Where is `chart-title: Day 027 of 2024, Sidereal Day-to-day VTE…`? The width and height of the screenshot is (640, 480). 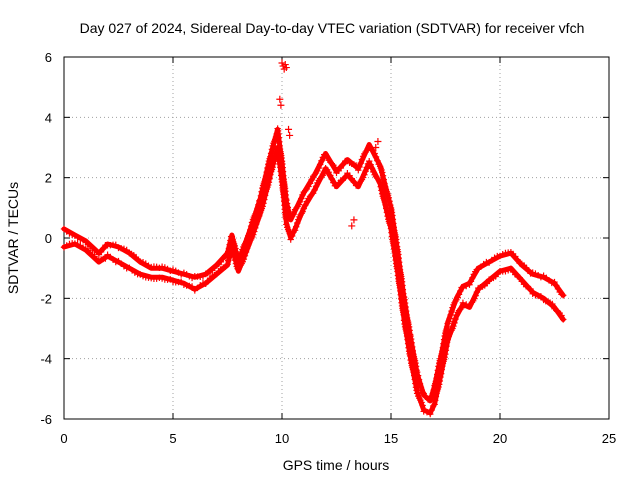
chart-title: Day 027 of 2024, Sidereal Day-to-day VTE… is located at coordinates (332, 28).